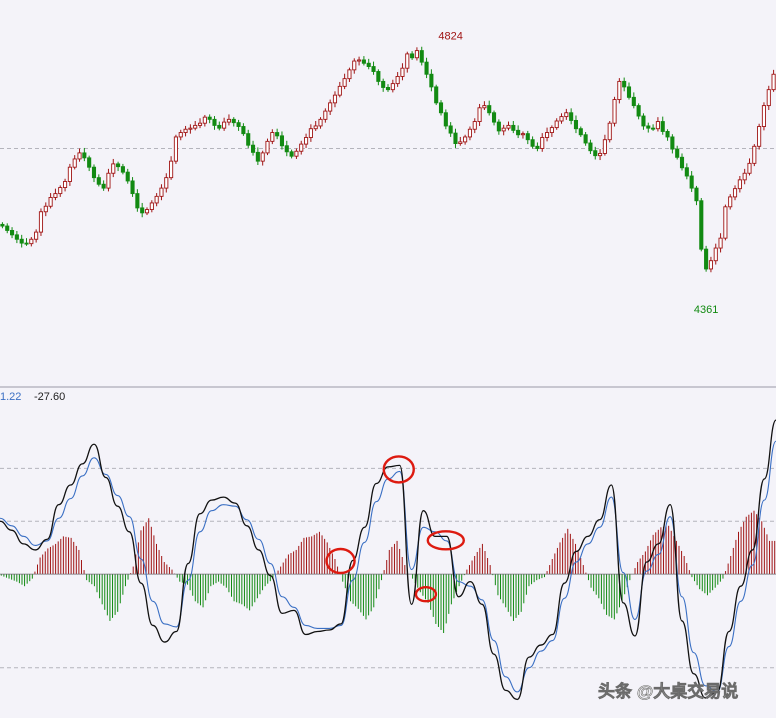  What do you see at coordinates (450, 37) in the screenshot?
I see `high-label: 4824` at bounding box center [450, 37].